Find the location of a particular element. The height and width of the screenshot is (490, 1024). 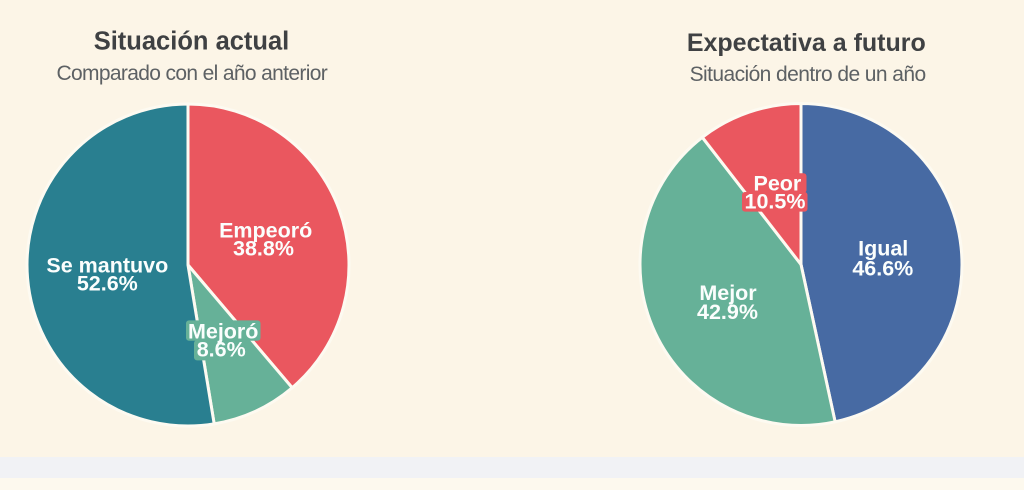

svg-text: 42.9% is located at coordinates (727, 312).